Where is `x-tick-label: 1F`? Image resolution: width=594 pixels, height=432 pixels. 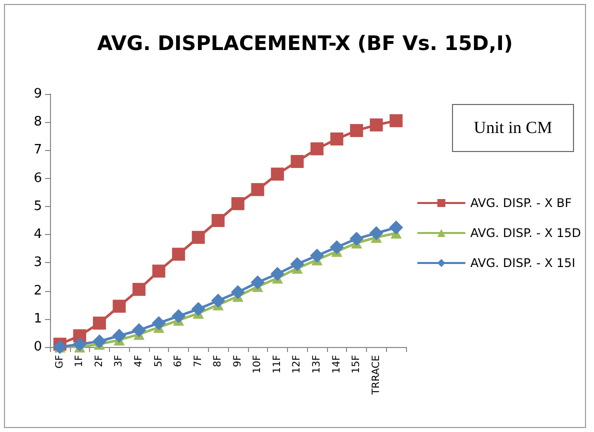 x-tick-label: 1F is located at coordinates (80, 361).